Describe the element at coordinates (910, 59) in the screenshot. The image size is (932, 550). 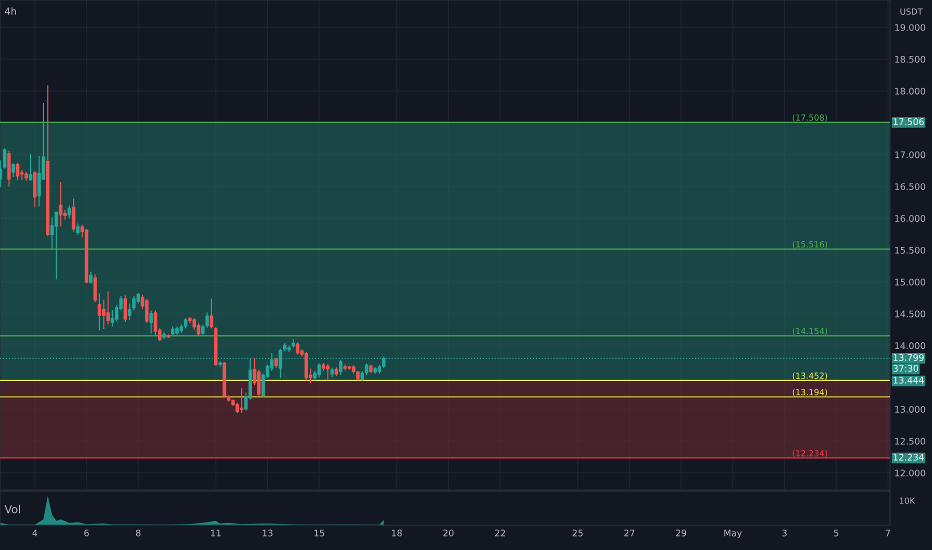
I see `y-tick-label: 18.500` at that location.